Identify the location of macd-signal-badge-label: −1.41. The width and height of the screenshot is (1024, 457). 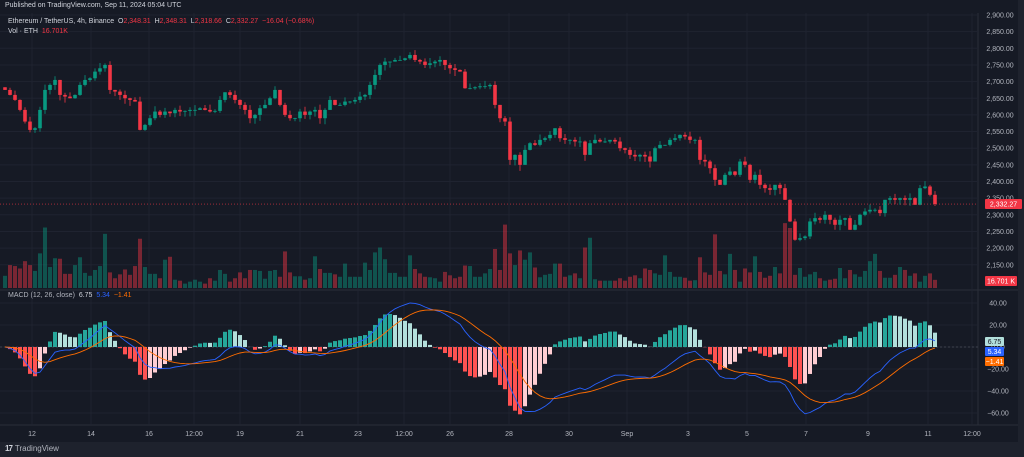
(995, 362).